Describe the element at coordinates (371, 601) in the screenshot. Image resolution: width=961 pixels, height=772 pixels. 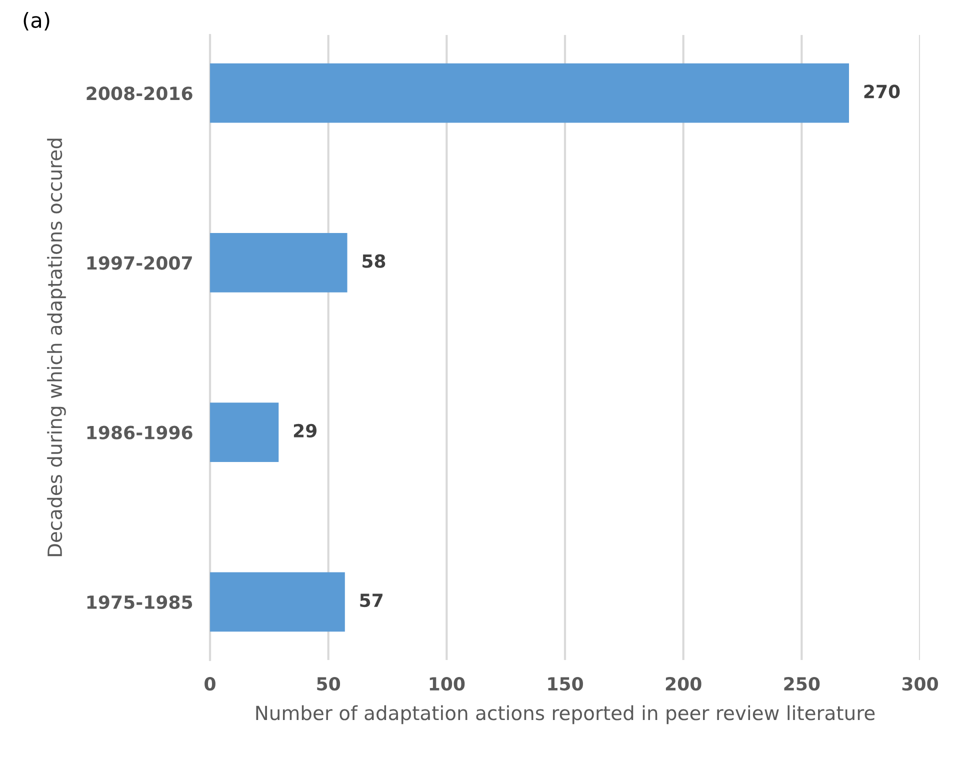
I see `data-label: 57` at that location.